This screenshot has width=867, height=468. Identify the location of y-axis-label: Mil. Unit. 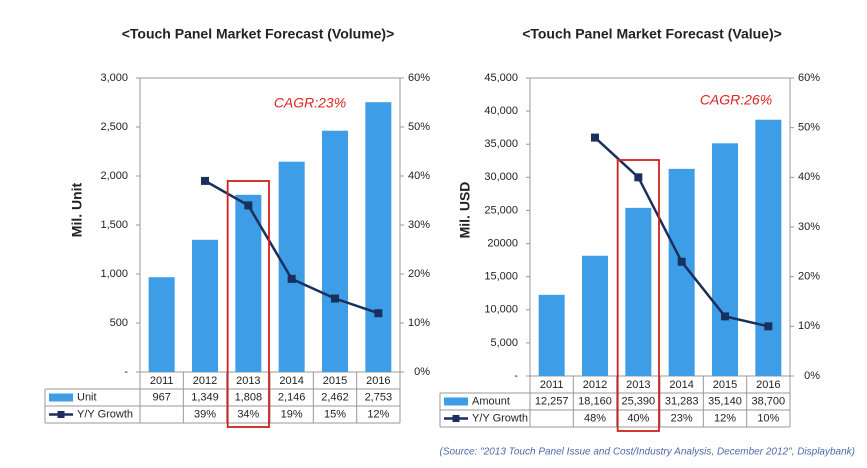
(77, 209).